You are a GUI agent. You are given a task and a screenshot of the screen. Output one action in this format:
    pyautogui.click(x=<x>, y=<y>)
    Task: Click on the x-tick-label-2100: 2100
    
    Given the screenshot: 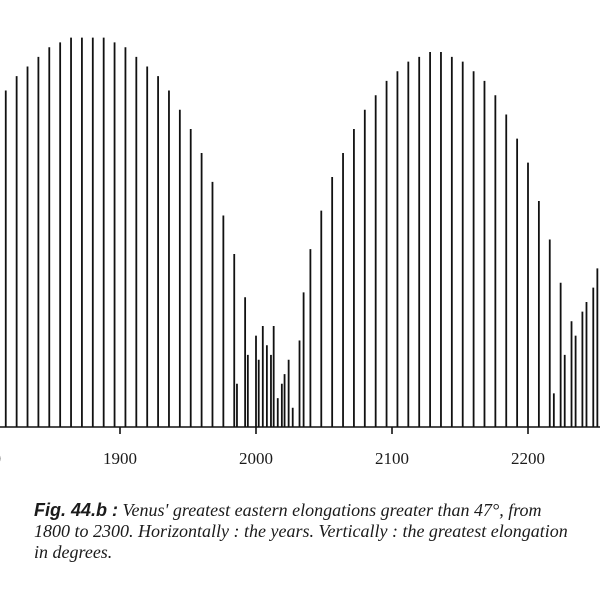 What is the action you would take?
    pyautogui.click(x=392, y=458)
    